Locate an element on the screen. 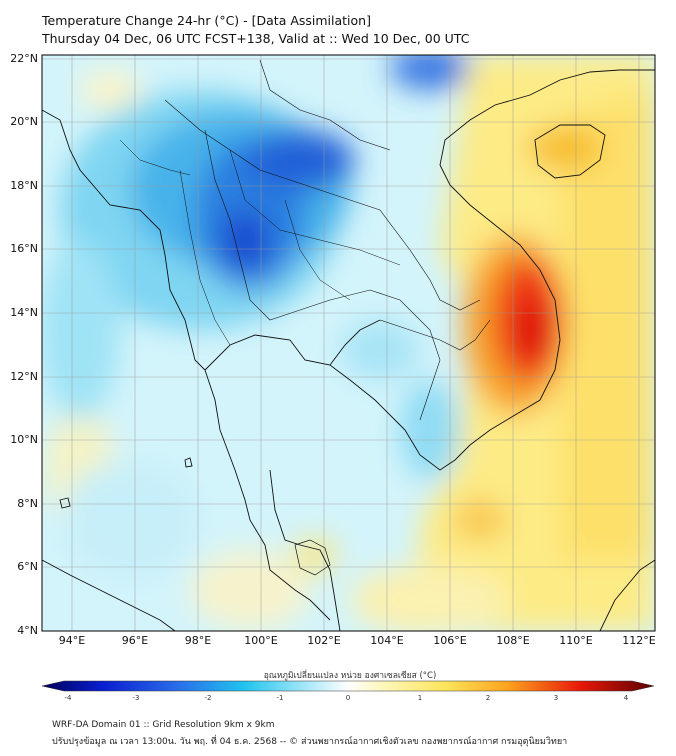 The height and width of the screenshot is (756, 676). colorbar is located at coordinates (348, 686).